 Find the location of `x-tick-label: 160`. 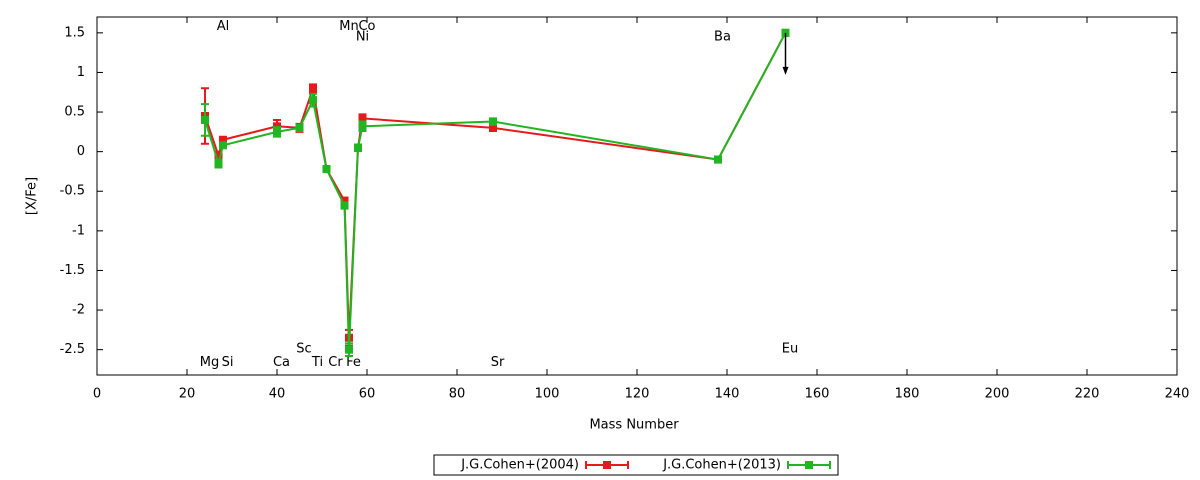

x-tick-label: 160 is located at coordinates (817, 394).